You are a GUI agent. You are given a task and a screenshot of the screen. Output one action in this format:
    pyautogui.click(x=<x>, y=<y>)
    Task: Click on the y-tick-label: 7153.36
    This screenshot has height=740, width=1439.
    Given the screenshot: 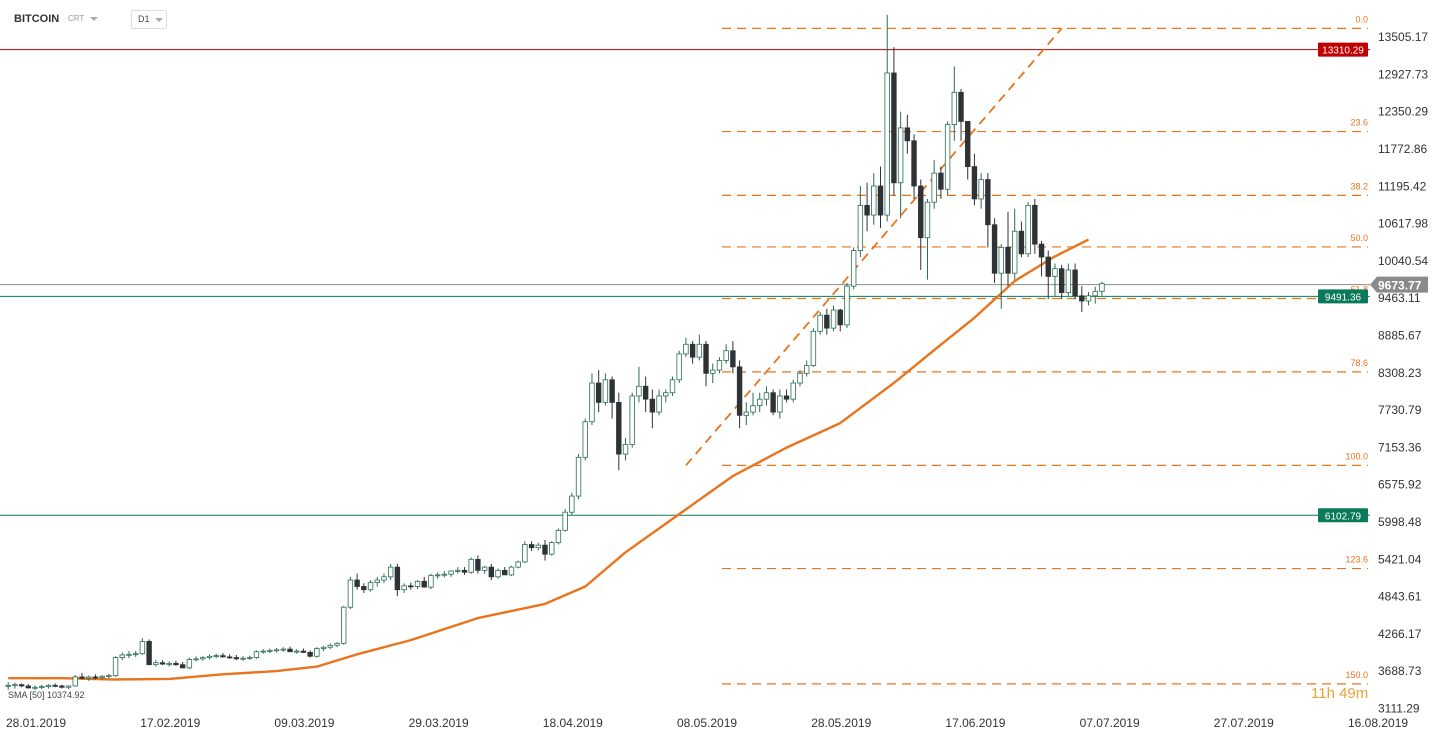 What is the action you would take?
    pyautogui.click(x=1400, y=447)
    